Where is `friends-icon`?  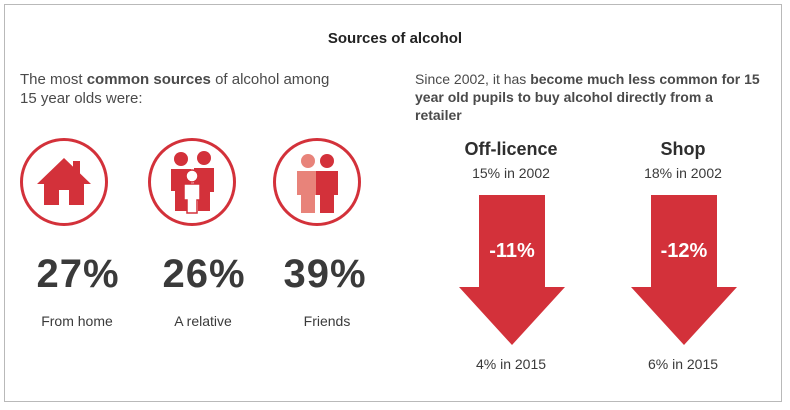 friends-icon is located at coordinates (317, 182).